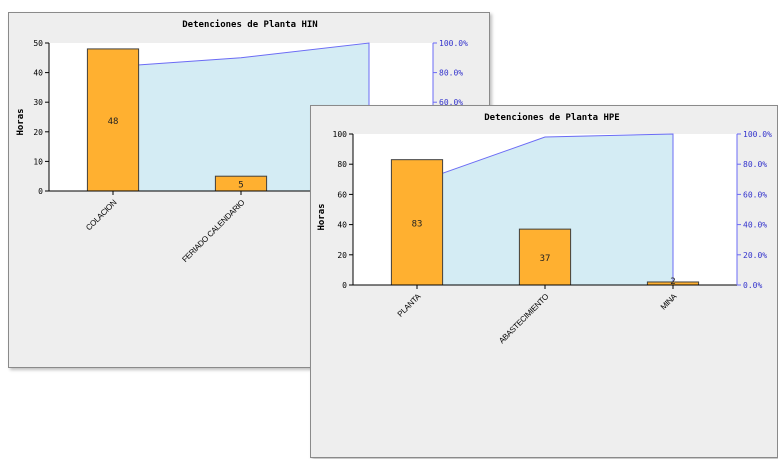  What do you see at coordinates (551, 117) in the screenshot?
I see `chart-title: Detenciones de Planta HPE` at bounding box center [551, 117].